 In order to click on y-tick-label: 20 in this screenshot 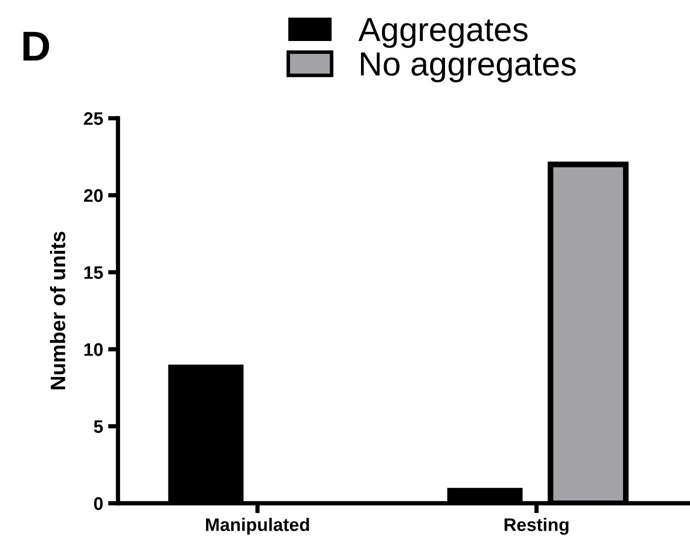, I will do `click(93, 195)`.